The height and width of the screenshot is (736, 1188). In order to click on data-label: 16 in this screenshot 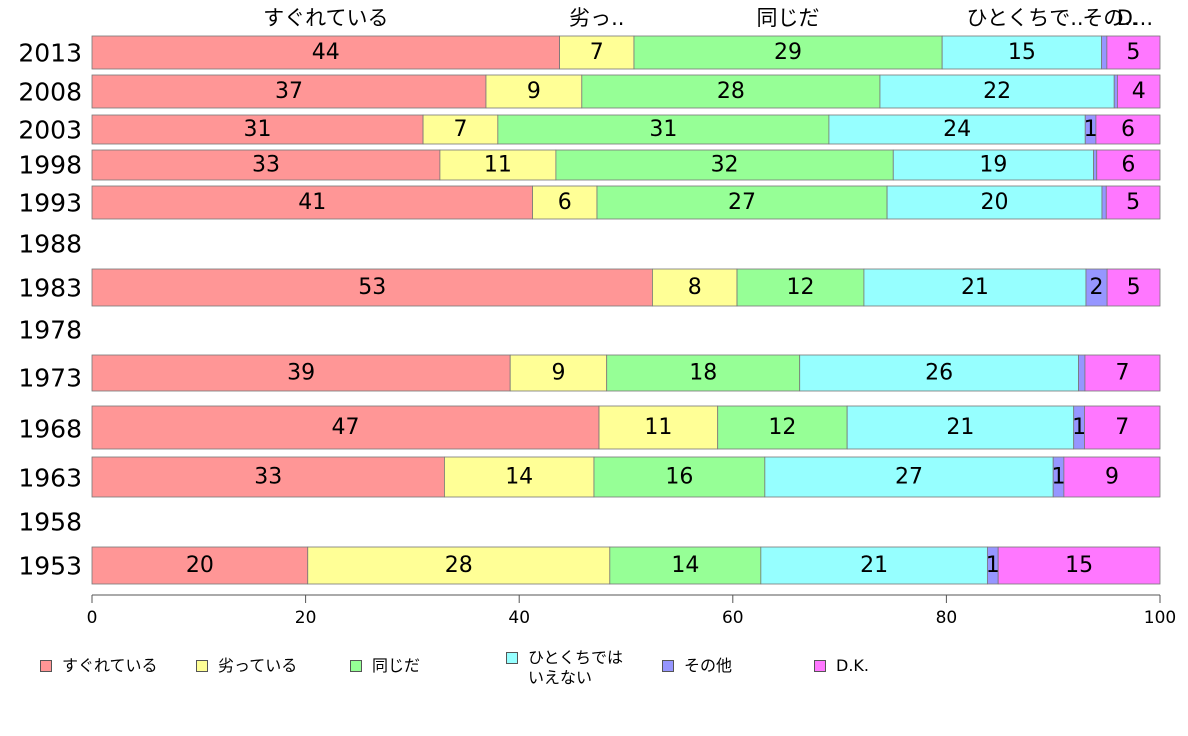, I will do `click(679, 477)`.